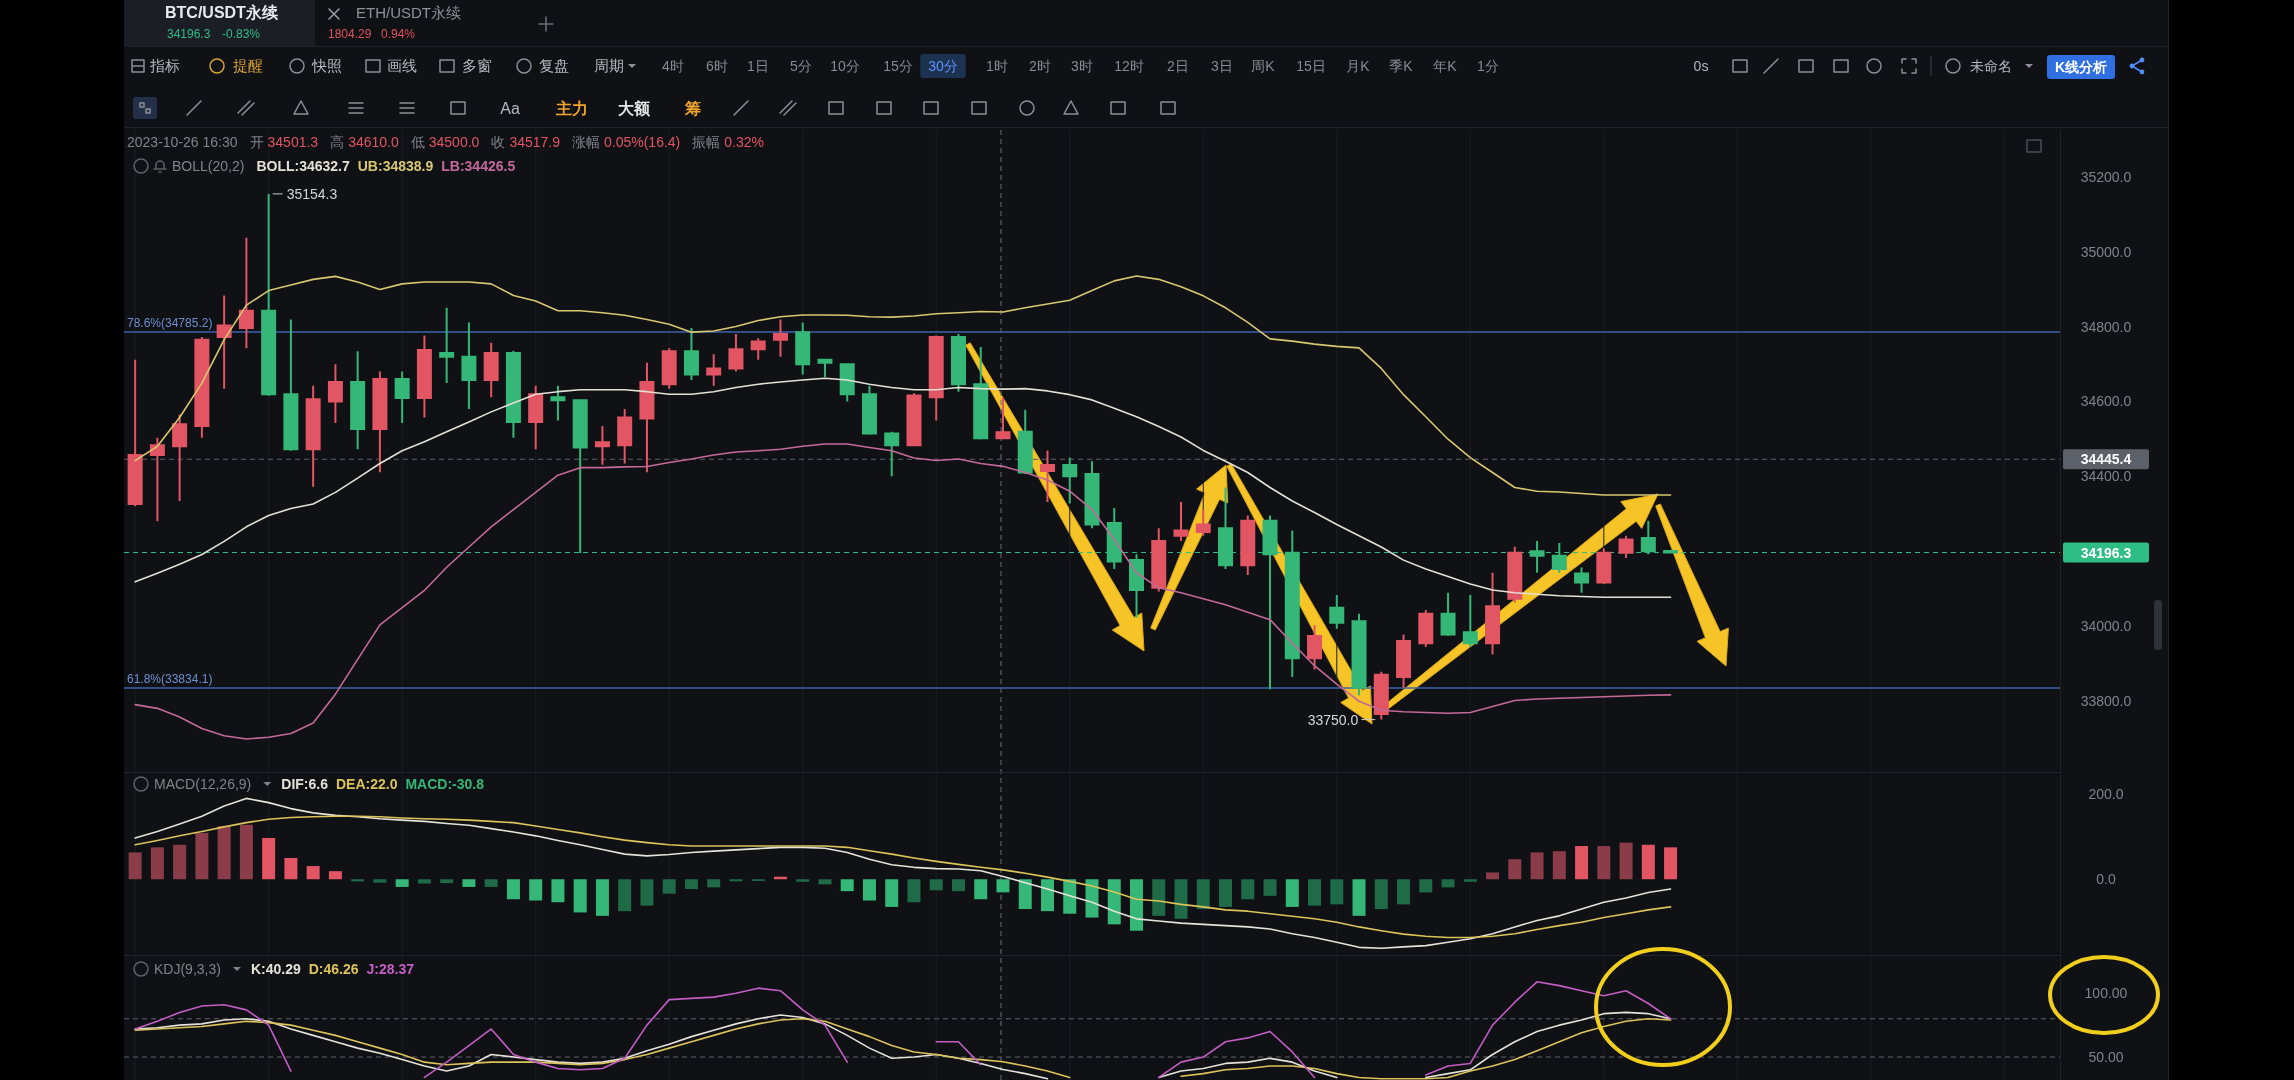  I want to click on annotation: 2023-10-26 16:30, so click(182, 142).